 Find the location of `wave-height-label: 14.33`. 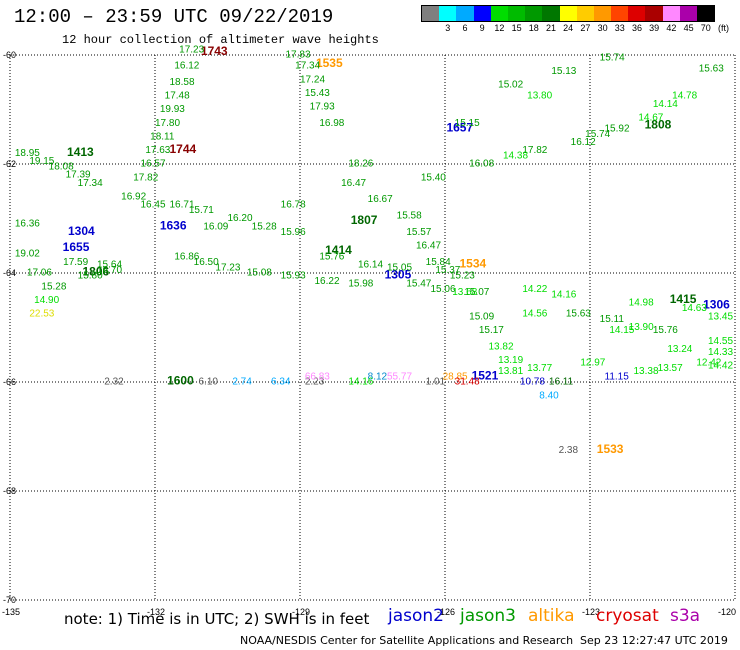

wave-height-label: 14.33 is located at coordinates (720, 352).